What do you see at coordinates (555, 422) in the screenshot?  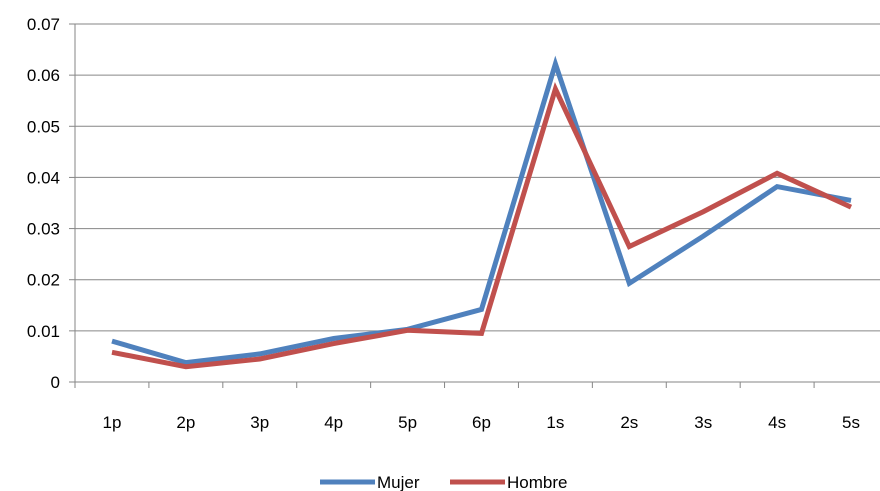 I see `x-tick-label: 1s` at bounding box center [555, 422].